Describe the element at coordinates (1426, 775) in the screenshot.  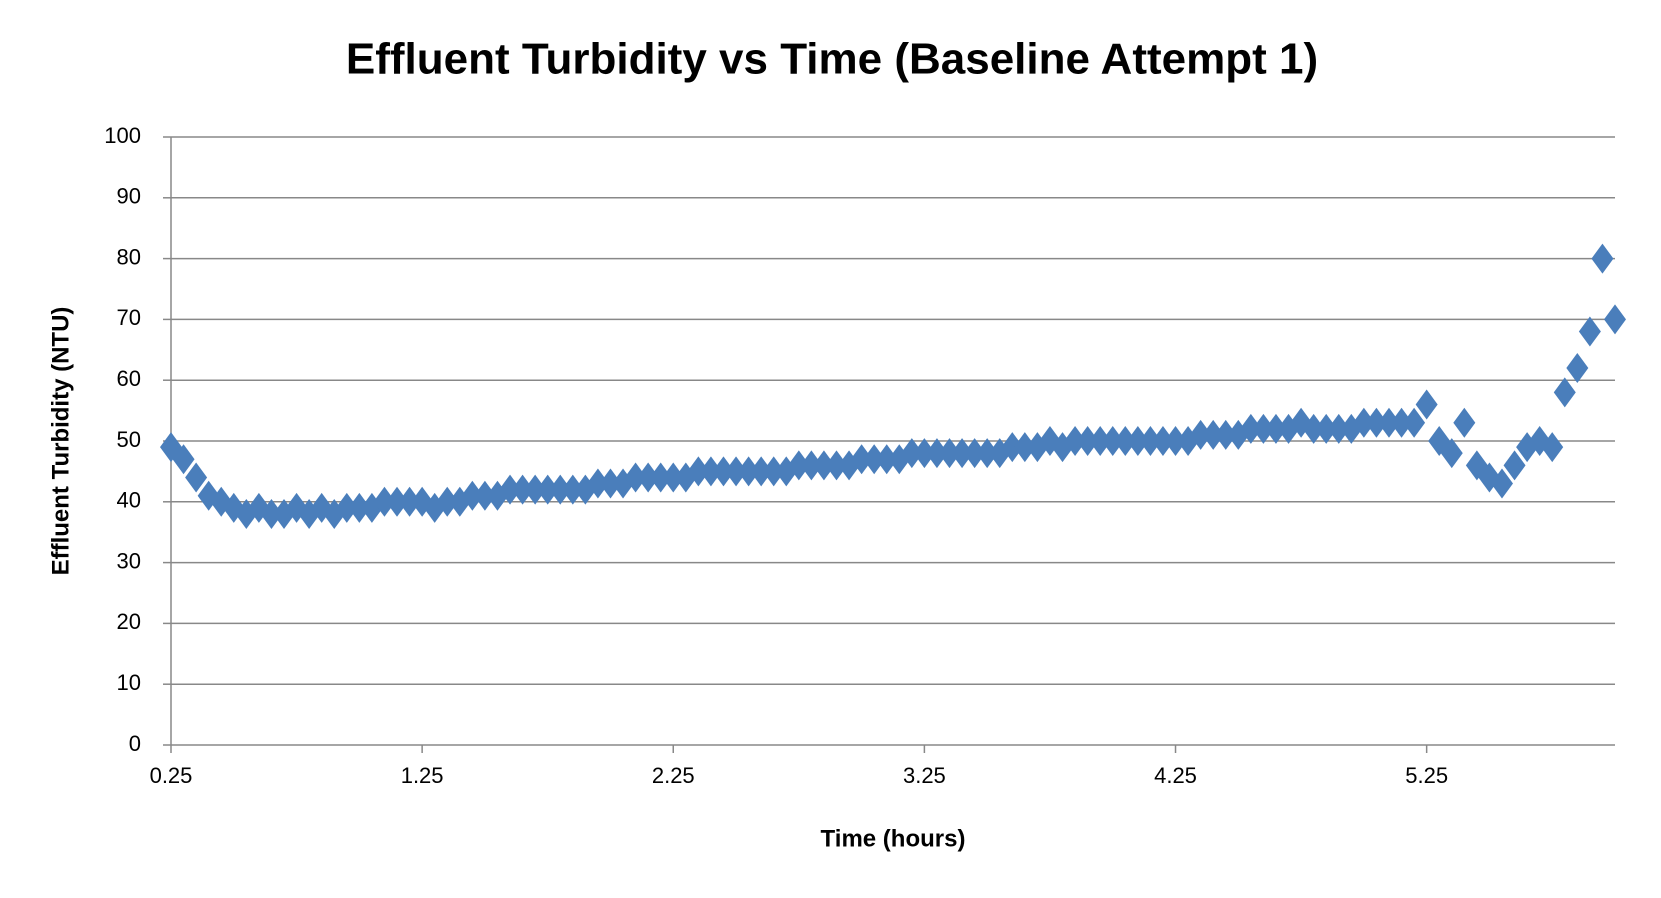
I see `x-tick-label: 5.25` at that location.